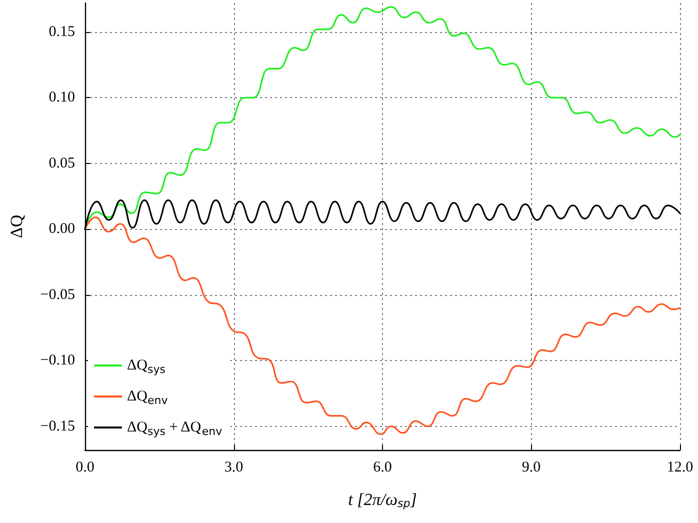  I want to click on y-tick-label: 0.00, so click(61, 229).